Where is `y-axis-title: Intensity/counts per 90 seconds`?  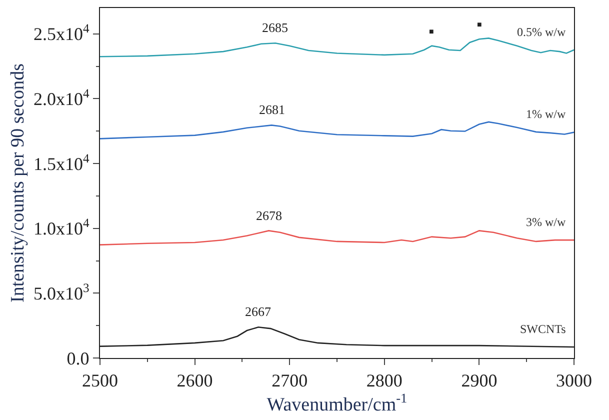 y-axis-title: Intensity/counts per 90 seconds is located at coordinates (17, 183).